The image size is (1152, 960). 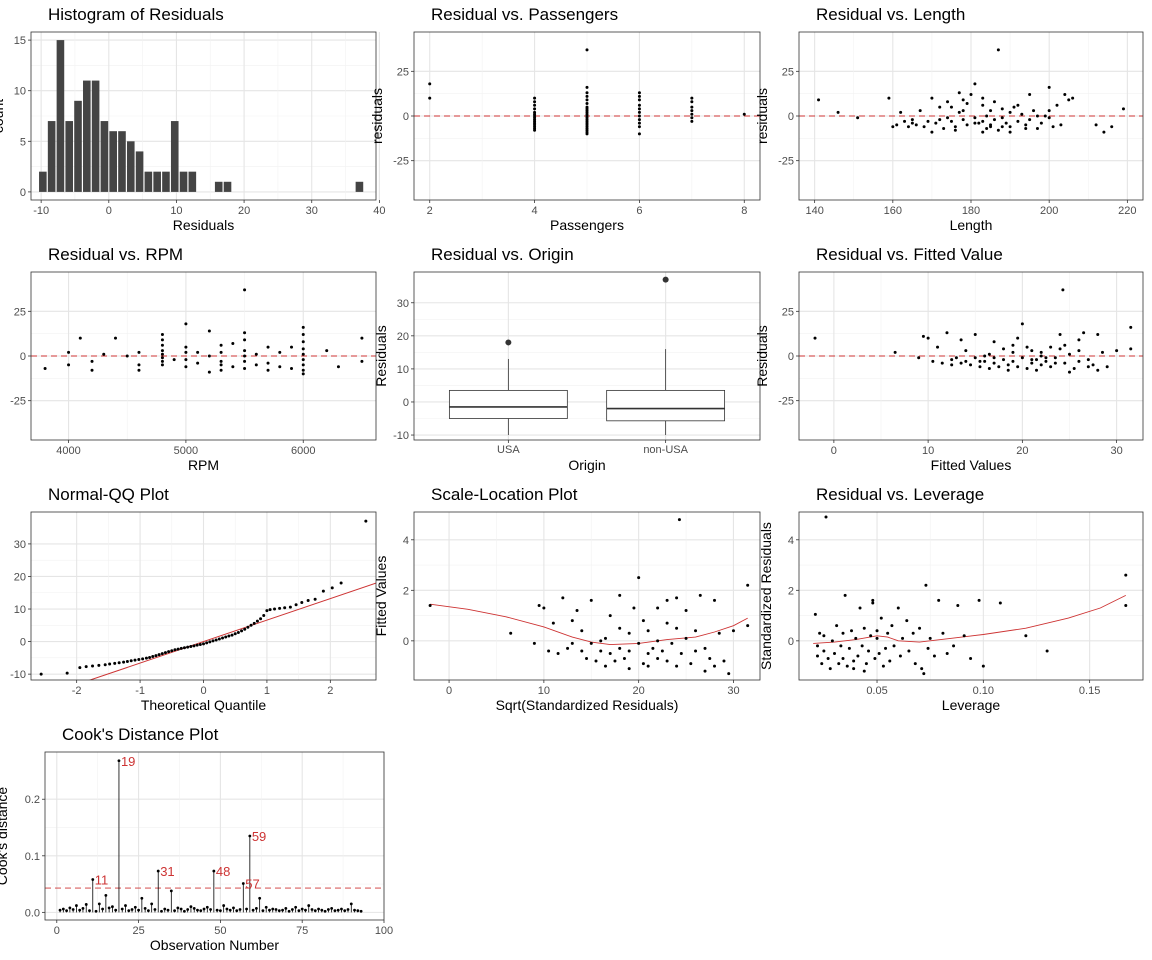 What do you see at coordinates (3, 116) in the screenshot?
I see `y-axis-label: count` at bounding box center [3, 116].